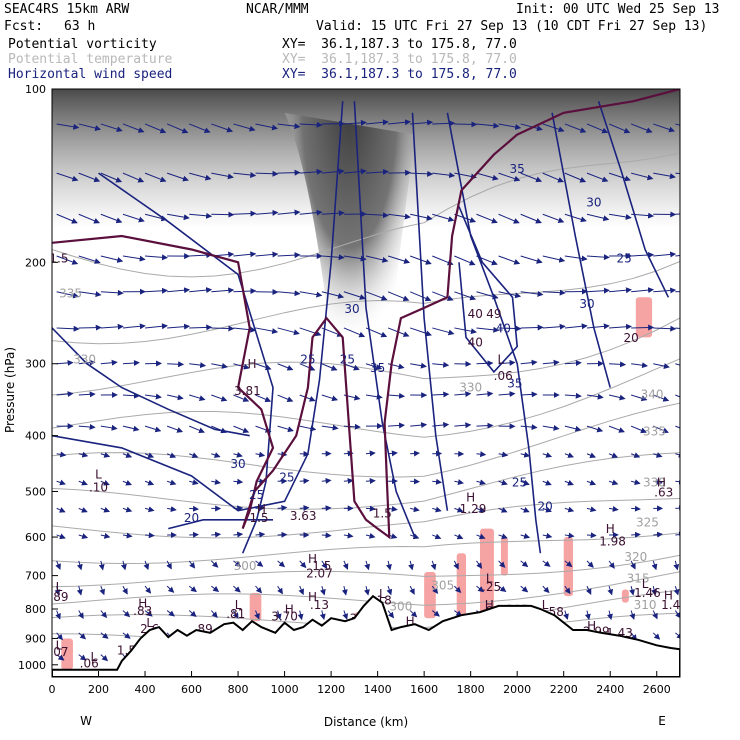 The height and width of the screenshot is (740, 740). Describe the element at coordinates (80, 26) in the screenshot. I see `forecast-hours: 63 h` at that location.